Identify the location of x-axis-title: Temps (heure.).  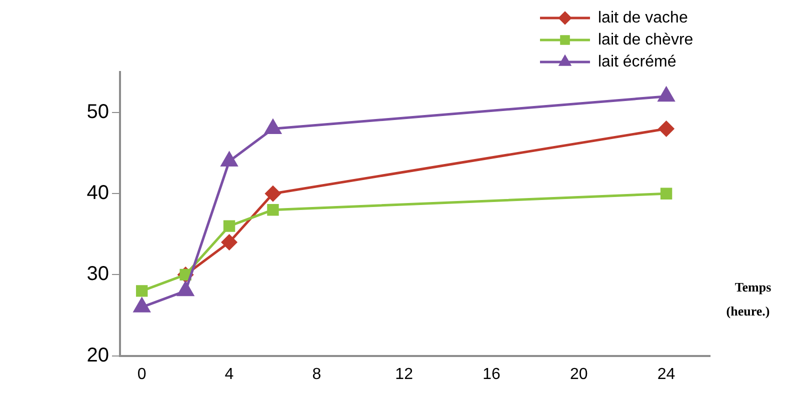
(749, 298).